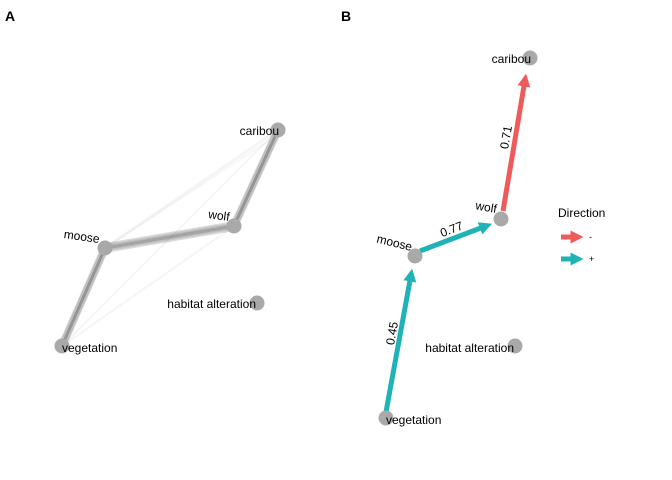  Describe the element at coordinates (191, 189) in the screenshot. I see `faint-edge-moose-caribou` at that location.